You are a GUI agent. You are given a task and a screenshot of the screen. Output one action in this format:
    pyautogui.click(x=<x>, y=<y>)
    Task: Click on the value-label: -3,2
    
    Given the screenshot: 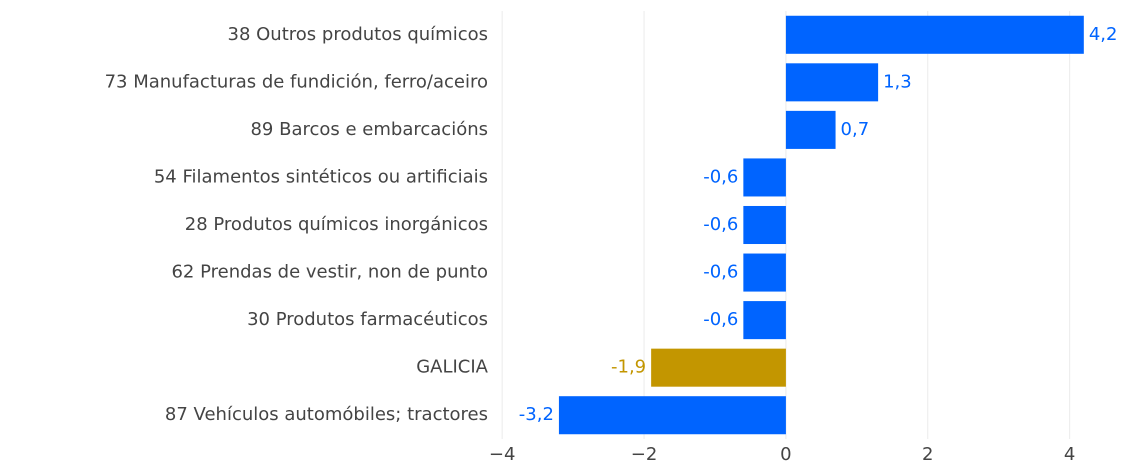 What is the action you would take?
    pyautogui.click(x=536, y=414)
    